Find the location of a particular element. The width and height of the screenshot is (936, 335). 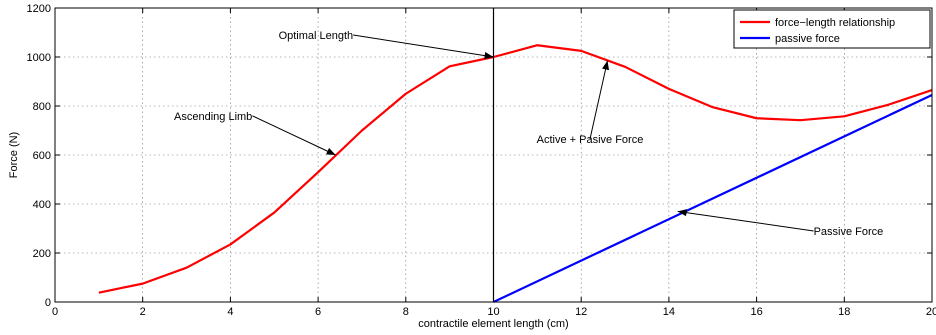

y-tick-label: 1000 is located at coordinates (39, 58).